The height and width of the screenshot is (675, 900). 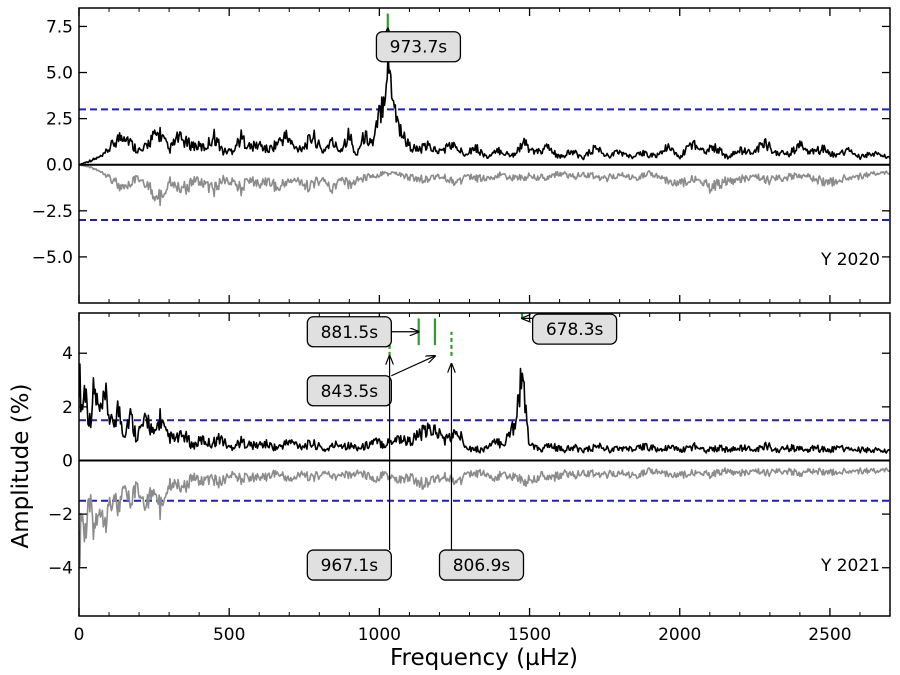 What do you see at coordinates (67, 461) in the screenshot?
I see `panel-bottom-ytick-label-2: 0` at bounding box center [67, 461].